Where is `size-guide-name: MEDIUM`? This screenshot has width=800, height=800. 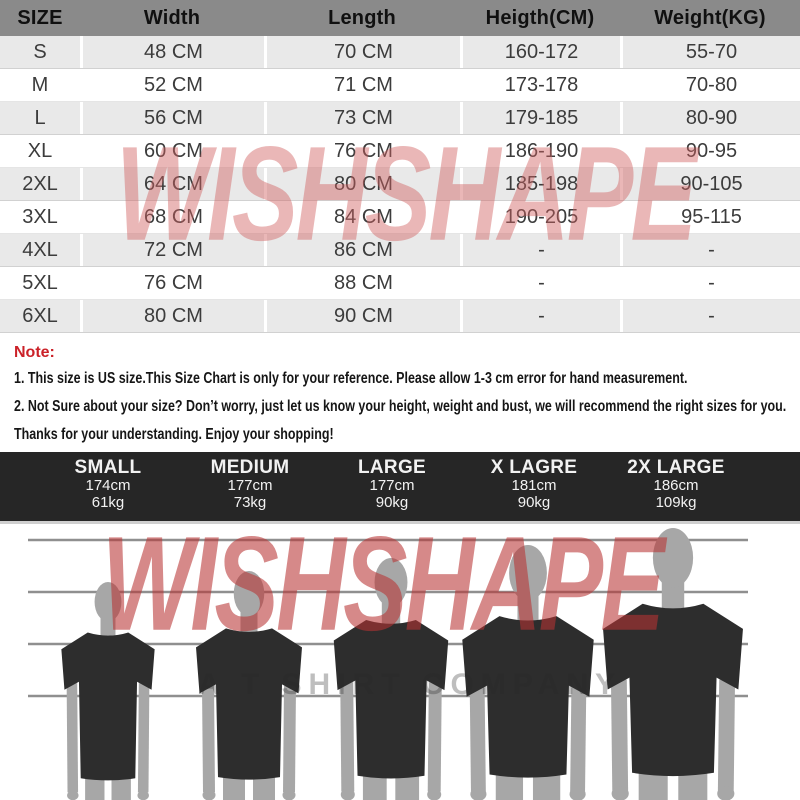
size-guide-name: MEDIUM is located at coordinates (250, 467).